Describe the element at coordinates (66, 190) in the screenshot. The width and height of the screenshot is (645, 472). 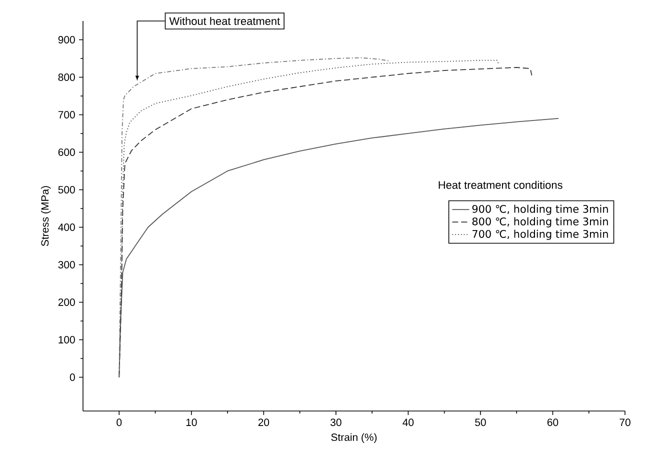
I see `y-tick-label: 500` at that location.